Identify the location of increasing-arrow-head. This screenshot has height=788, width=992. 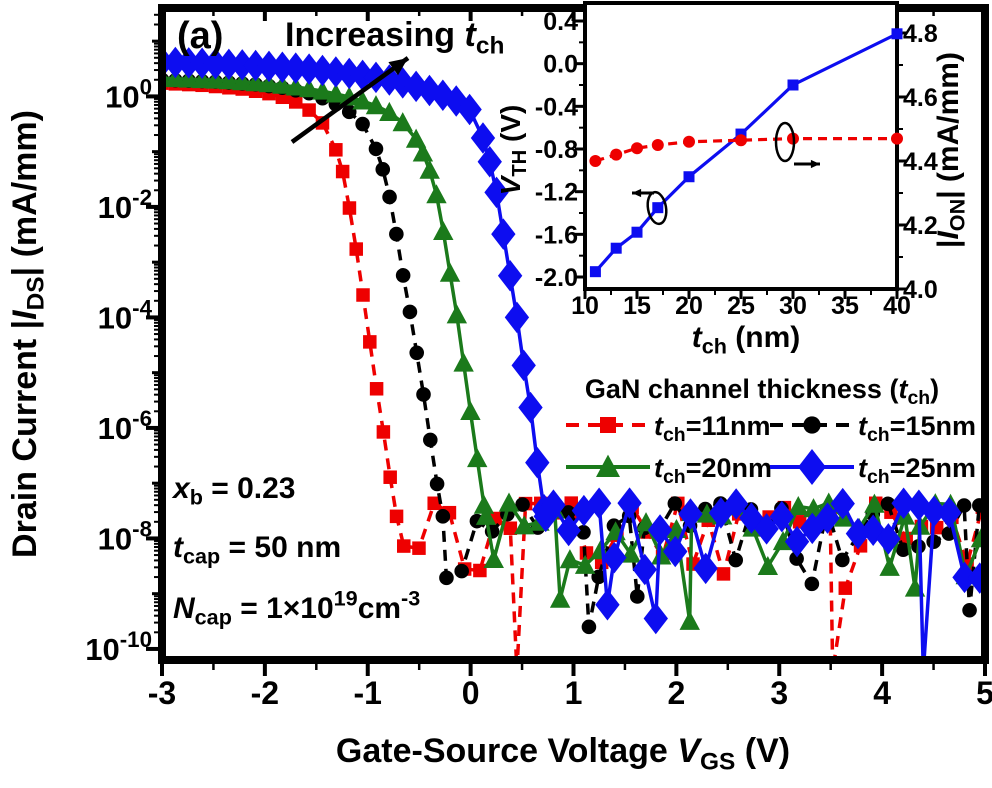
(398, 67).